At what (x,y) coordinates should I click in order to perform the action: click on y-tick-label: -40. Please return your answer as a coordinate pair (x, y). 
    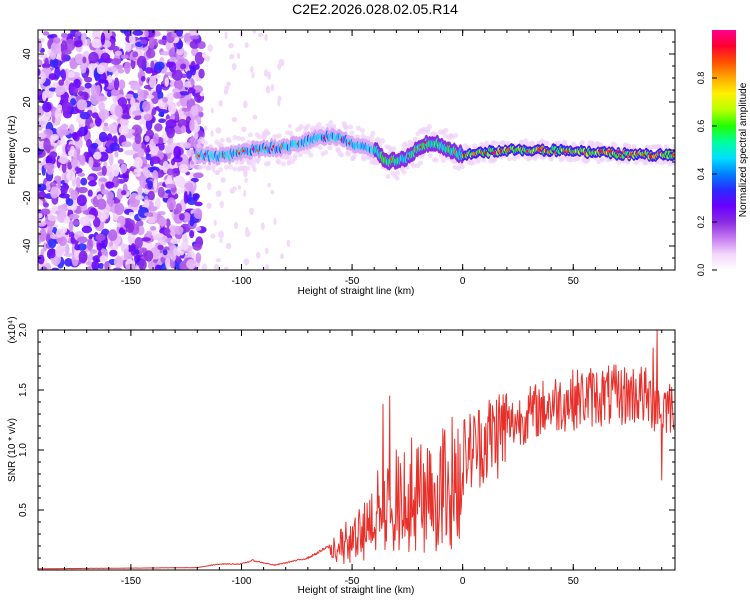
    Looking at the image, I should click on (27, 245).